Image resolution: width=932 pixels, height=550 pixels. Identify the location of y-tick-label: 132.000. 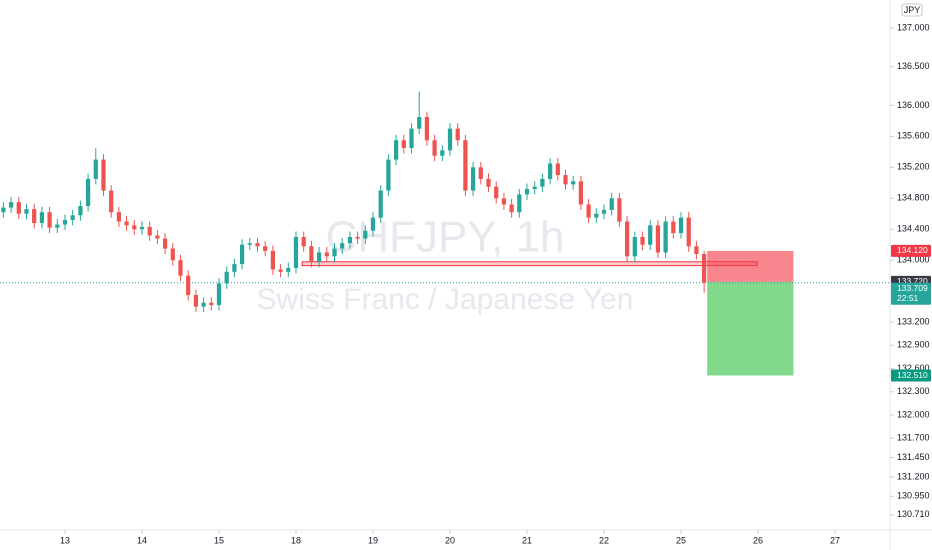
(913, 414).